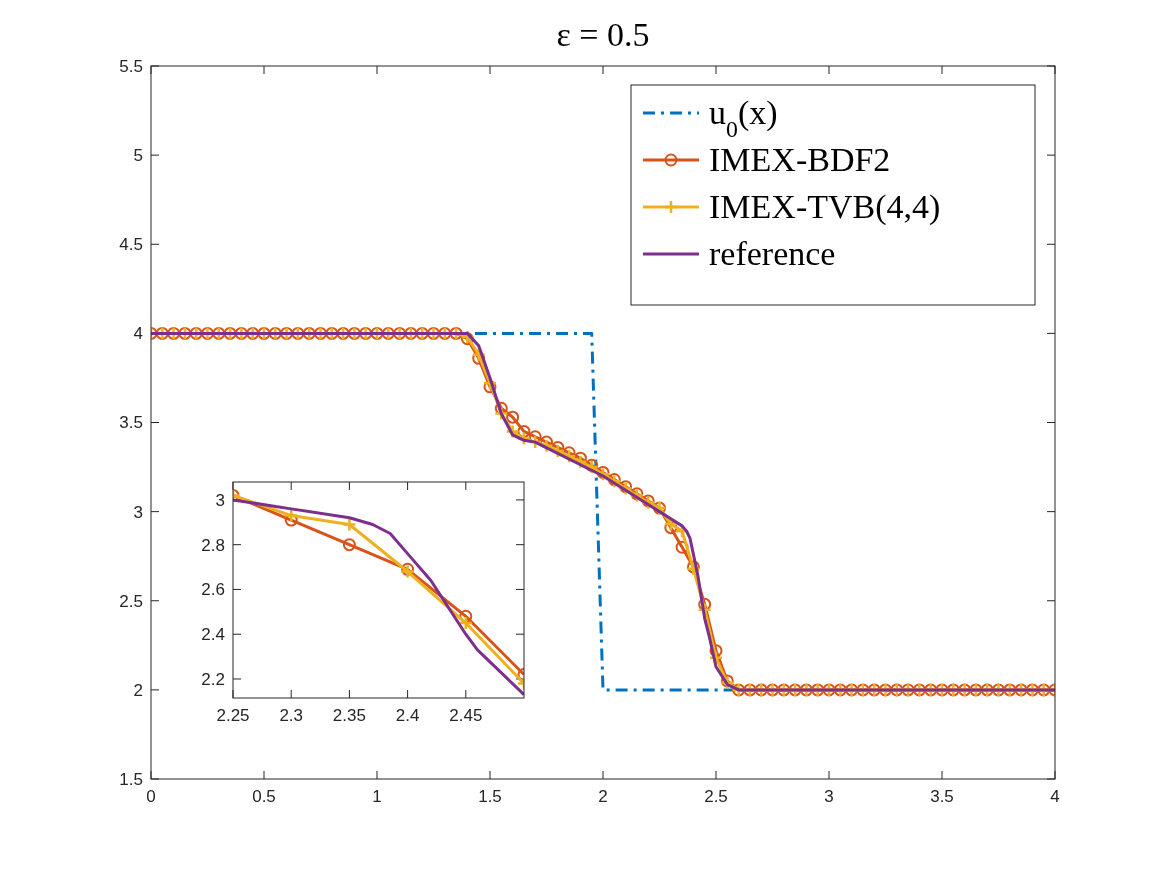 The height and width of the screenshot is (875, 1167). I want to click on y-tick-label: 2.4, so click(213, 635).